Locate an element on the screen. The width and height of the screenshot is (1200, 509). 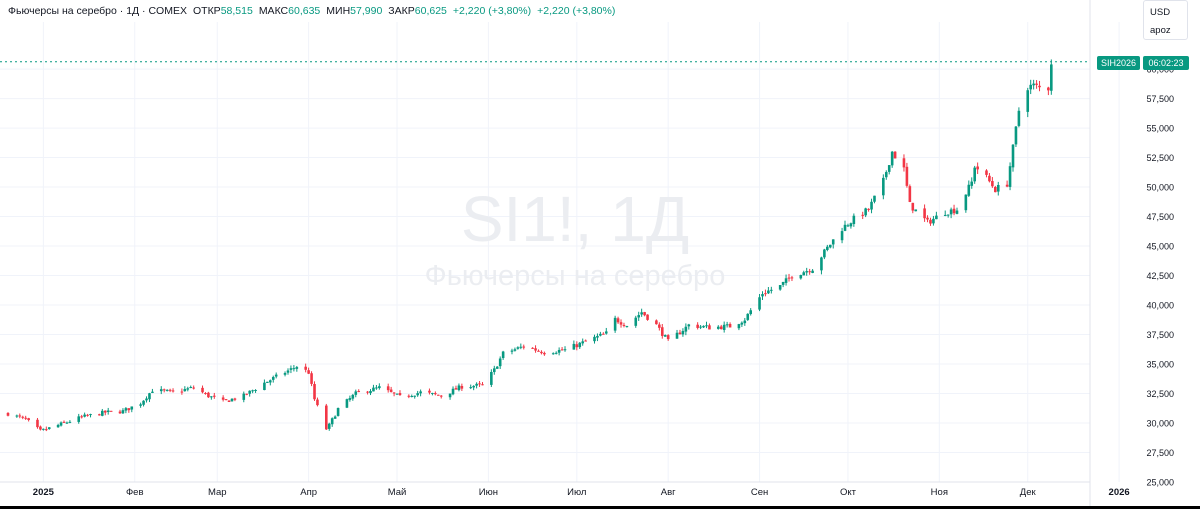
symbol-title: Фьючерсы на серебро · 1Д · COMEX is located at coordinates (97, 11).